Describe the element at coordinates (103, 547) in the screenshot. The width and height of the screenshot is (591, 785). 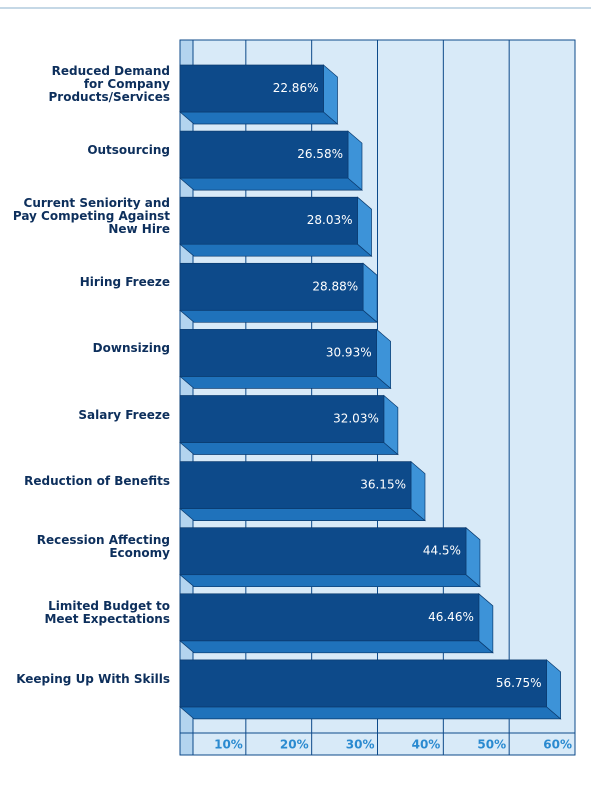
I see `category-label: Recession Affecting Economy` at that location.